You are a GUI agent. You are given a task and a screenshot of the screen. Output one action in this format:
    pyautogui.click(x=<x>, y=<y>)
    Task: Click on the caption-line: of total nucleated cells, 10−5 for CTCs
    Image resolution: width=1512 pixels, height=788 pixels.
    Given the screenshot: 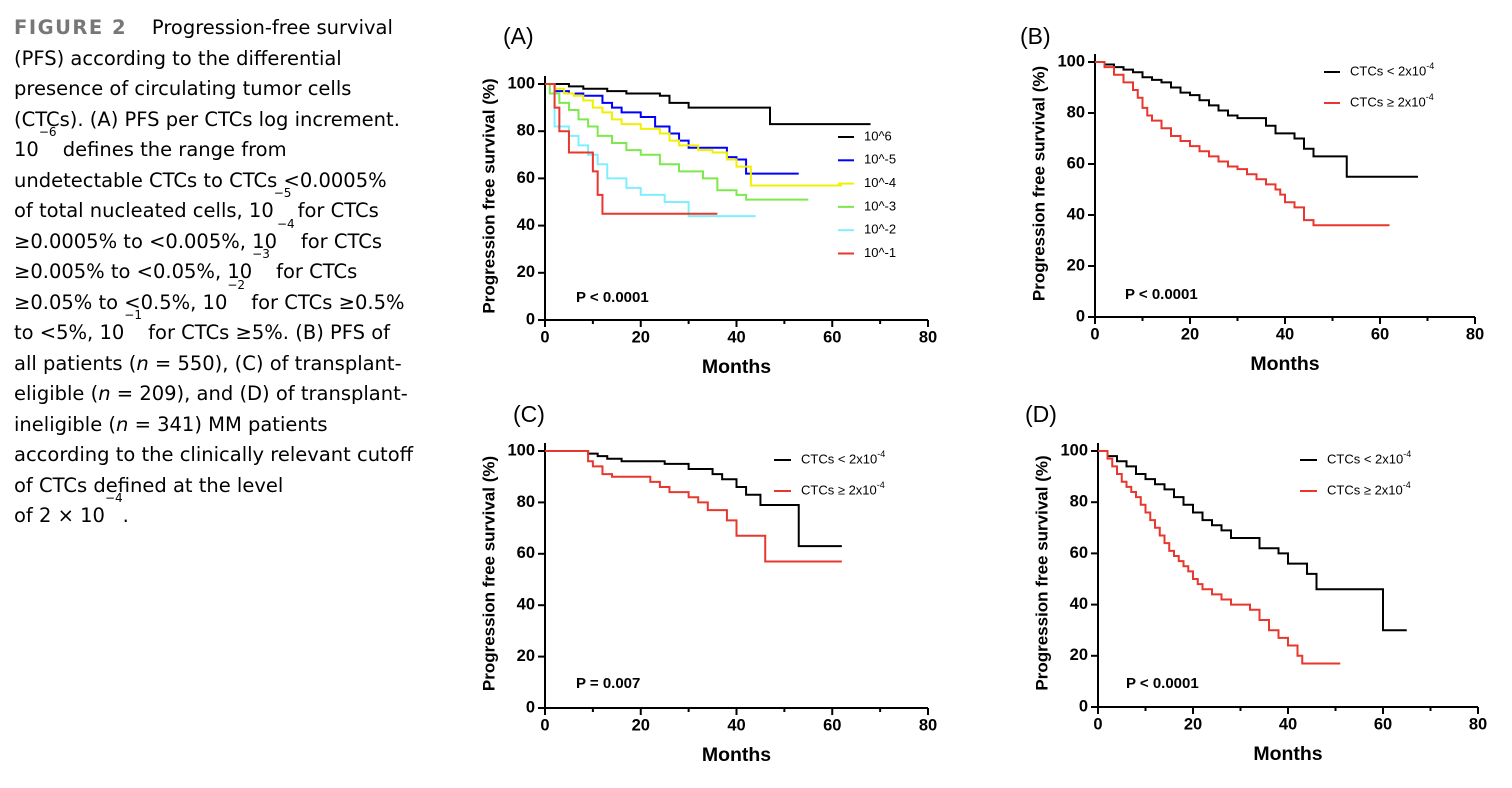 What is the action you would take?
    pyautogui.click(x=224, y=207)
    